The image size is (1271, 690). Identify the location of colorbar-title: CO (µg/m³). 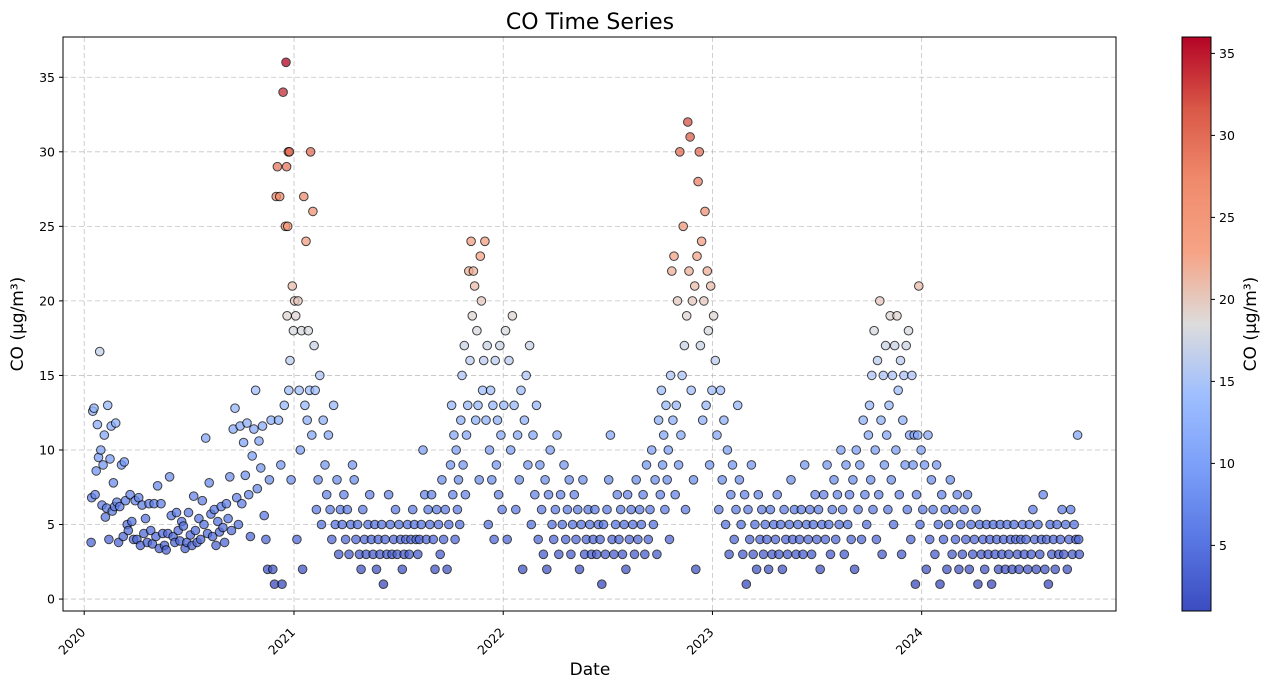
(1251, 324).